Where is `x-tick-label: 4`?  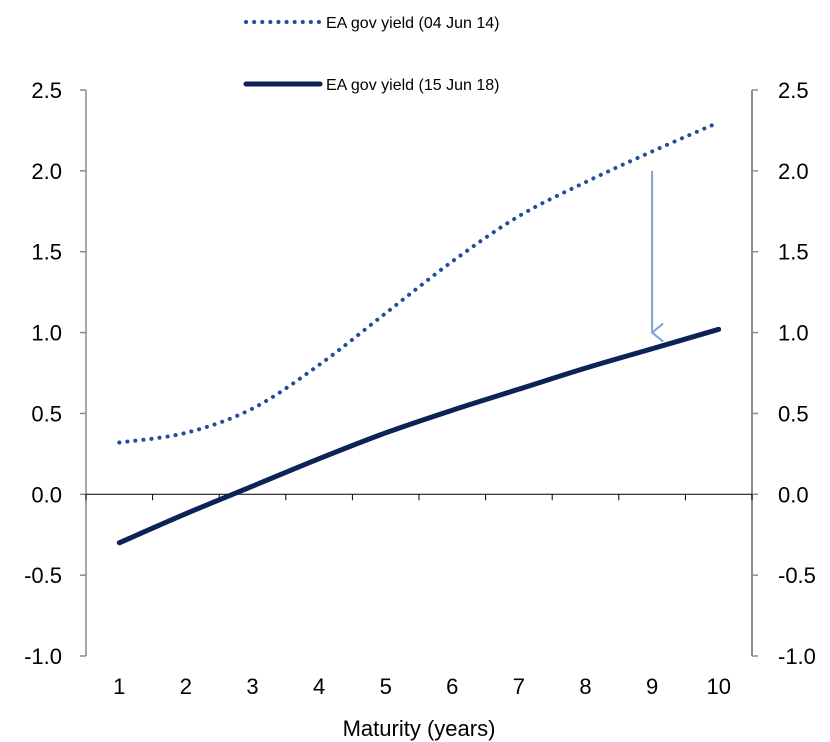 x-tick-label: 4 is located at coordinates (319, 686).